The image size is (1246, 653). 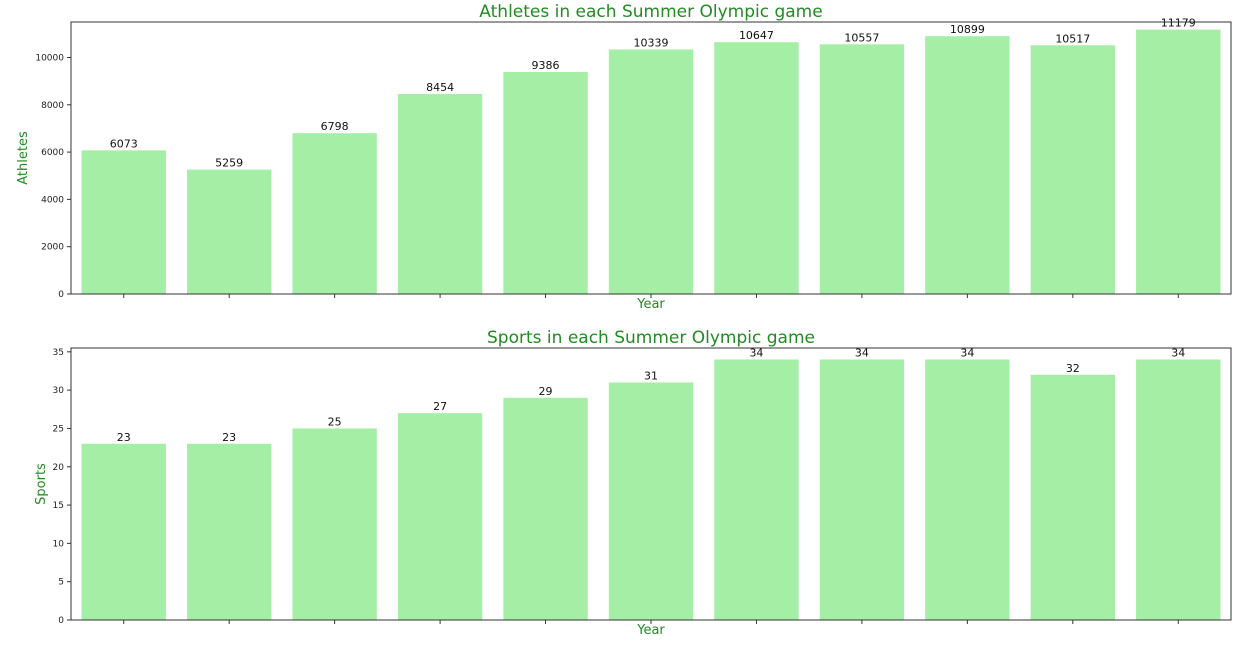 I want to click on bar-value-label: 6798, so click(x=335, y=126).